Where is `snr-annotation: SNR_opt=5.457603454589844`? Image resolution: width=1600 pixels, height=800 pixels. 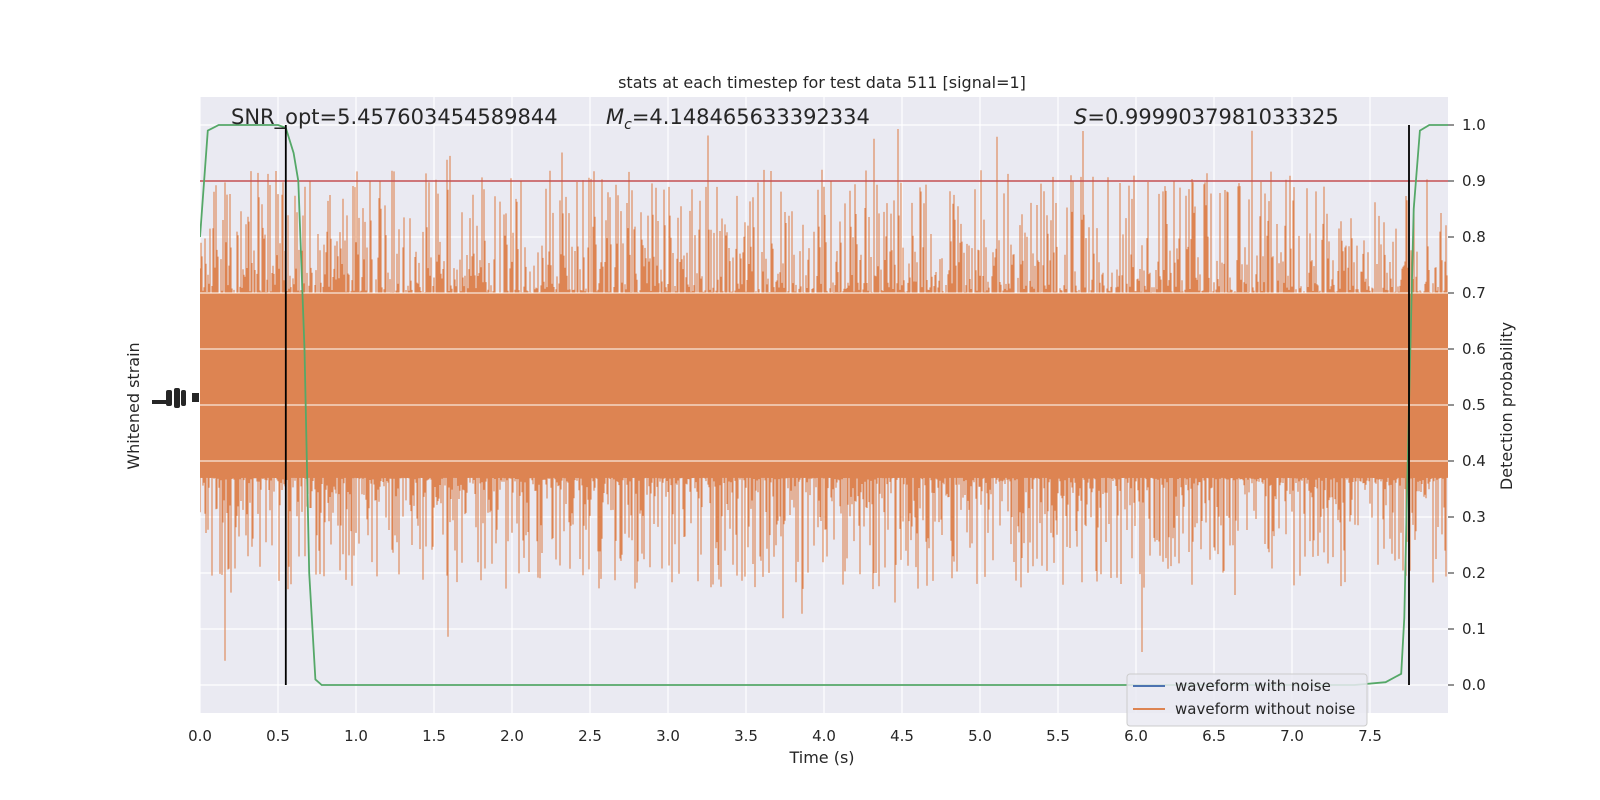 snr-annotation: SNR_opt=5.457603454589844 is located at coordinates (394, 117).